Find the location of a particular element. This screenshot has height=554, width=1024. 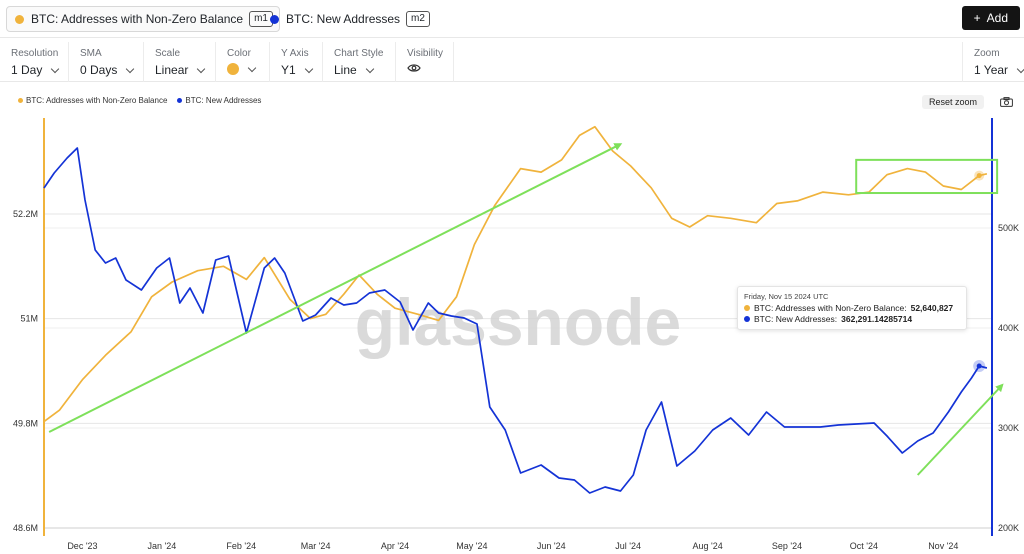

resolution-select: Resolution 1 Day is located at coordinates (34, 62).